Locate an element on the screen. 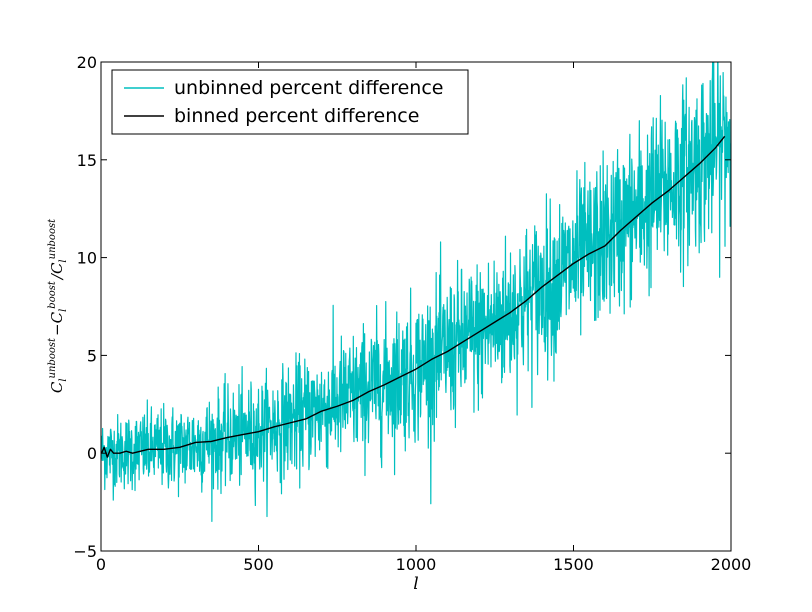 The width and height of the screenshot is (812, 612). y-tick-label: −5 is located at coordinates (85, 551).